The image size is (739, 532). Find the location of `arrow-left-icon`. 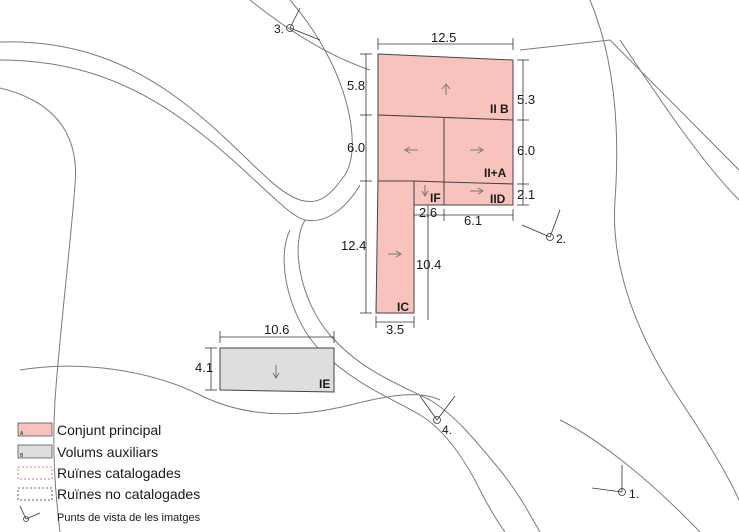

arrow-left-icon is located at coordinates (411, 150).